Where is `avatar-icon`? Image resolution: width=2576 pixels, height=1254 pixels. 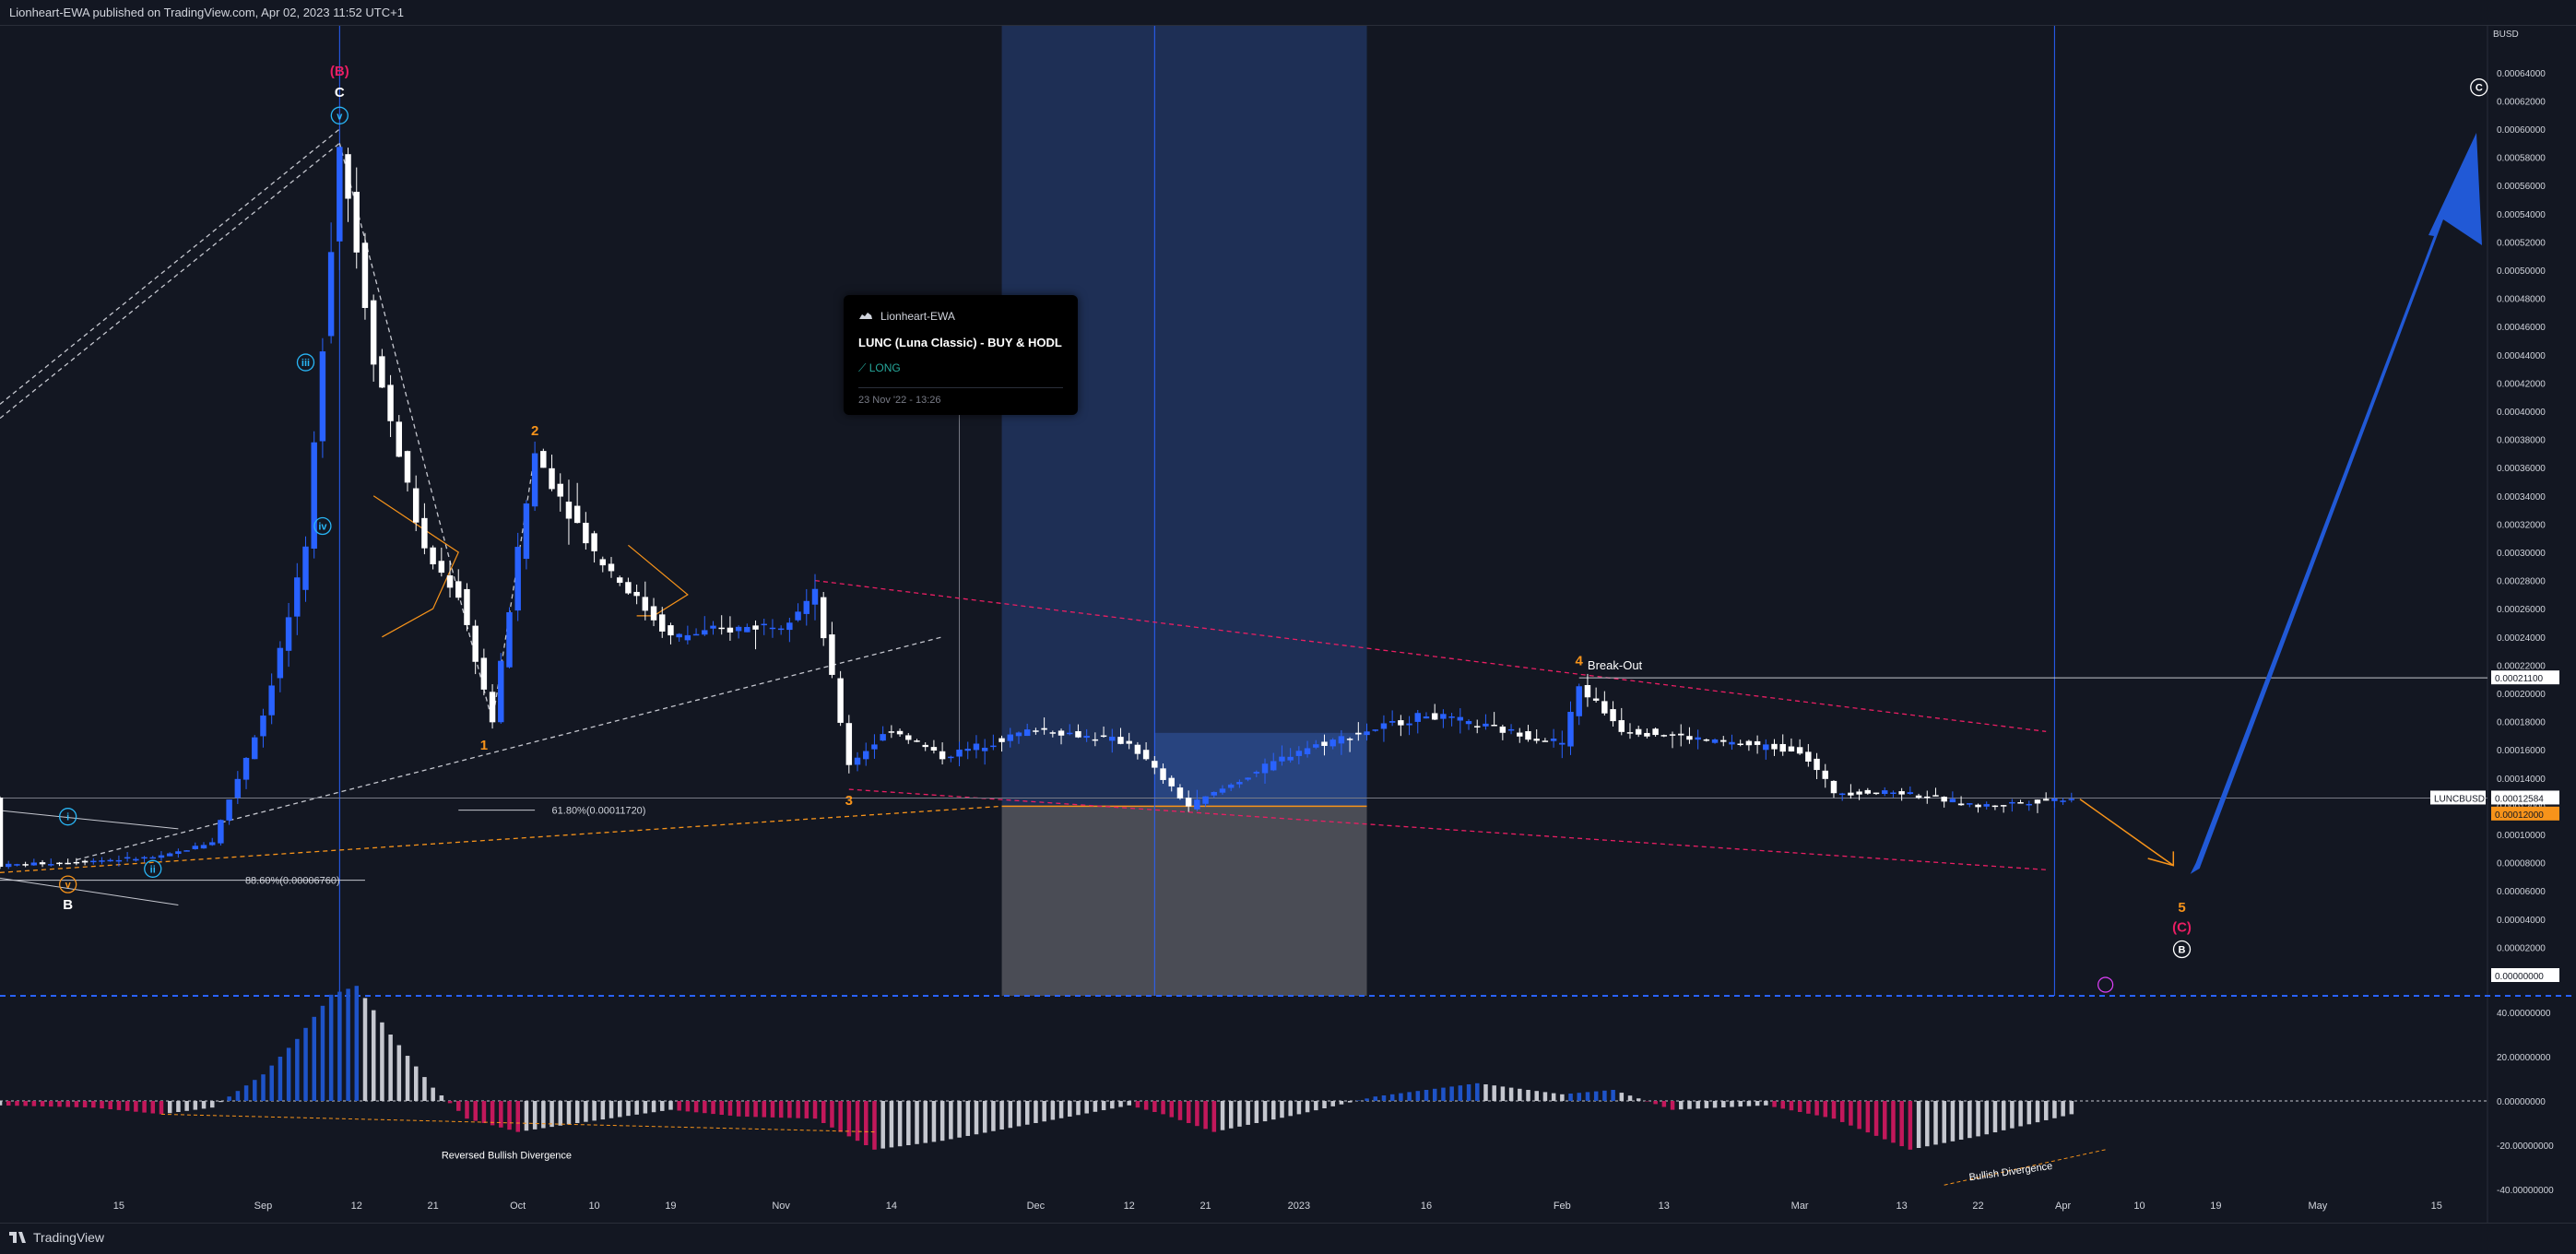
avatar-icon is located at coordinates (865, 316).